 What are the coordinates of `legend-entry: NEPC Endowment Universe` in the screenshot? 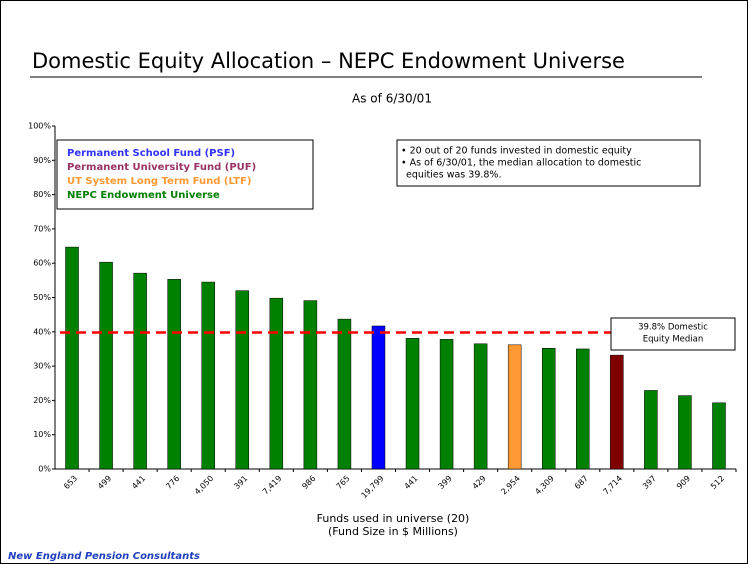 It's located at (143, 195).